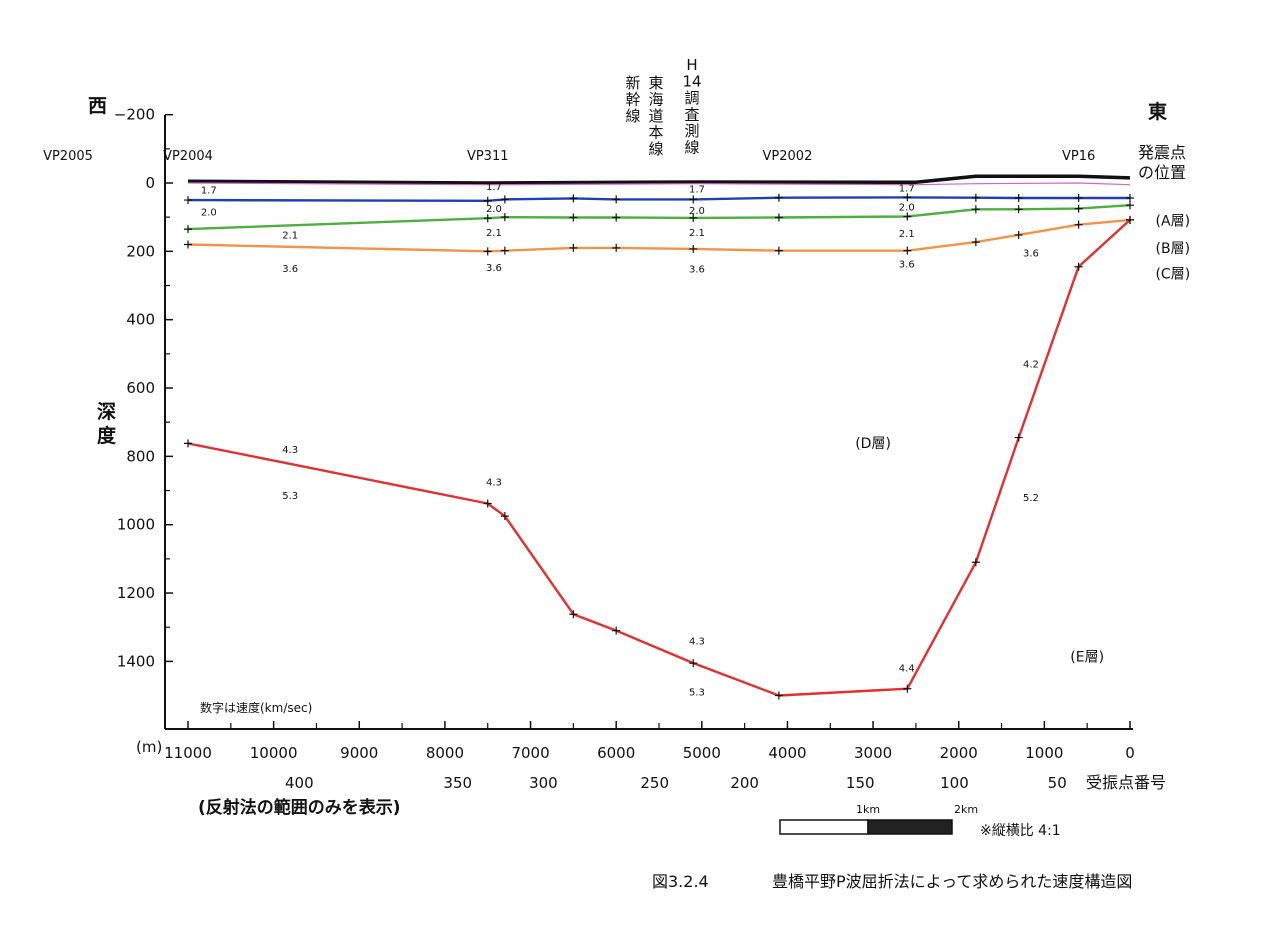 This screenshot has height=933, width=1287. Describe the element at coordinates (691, 98) in the screenshot. I see `survey-line-h14-char: 調` at that location.